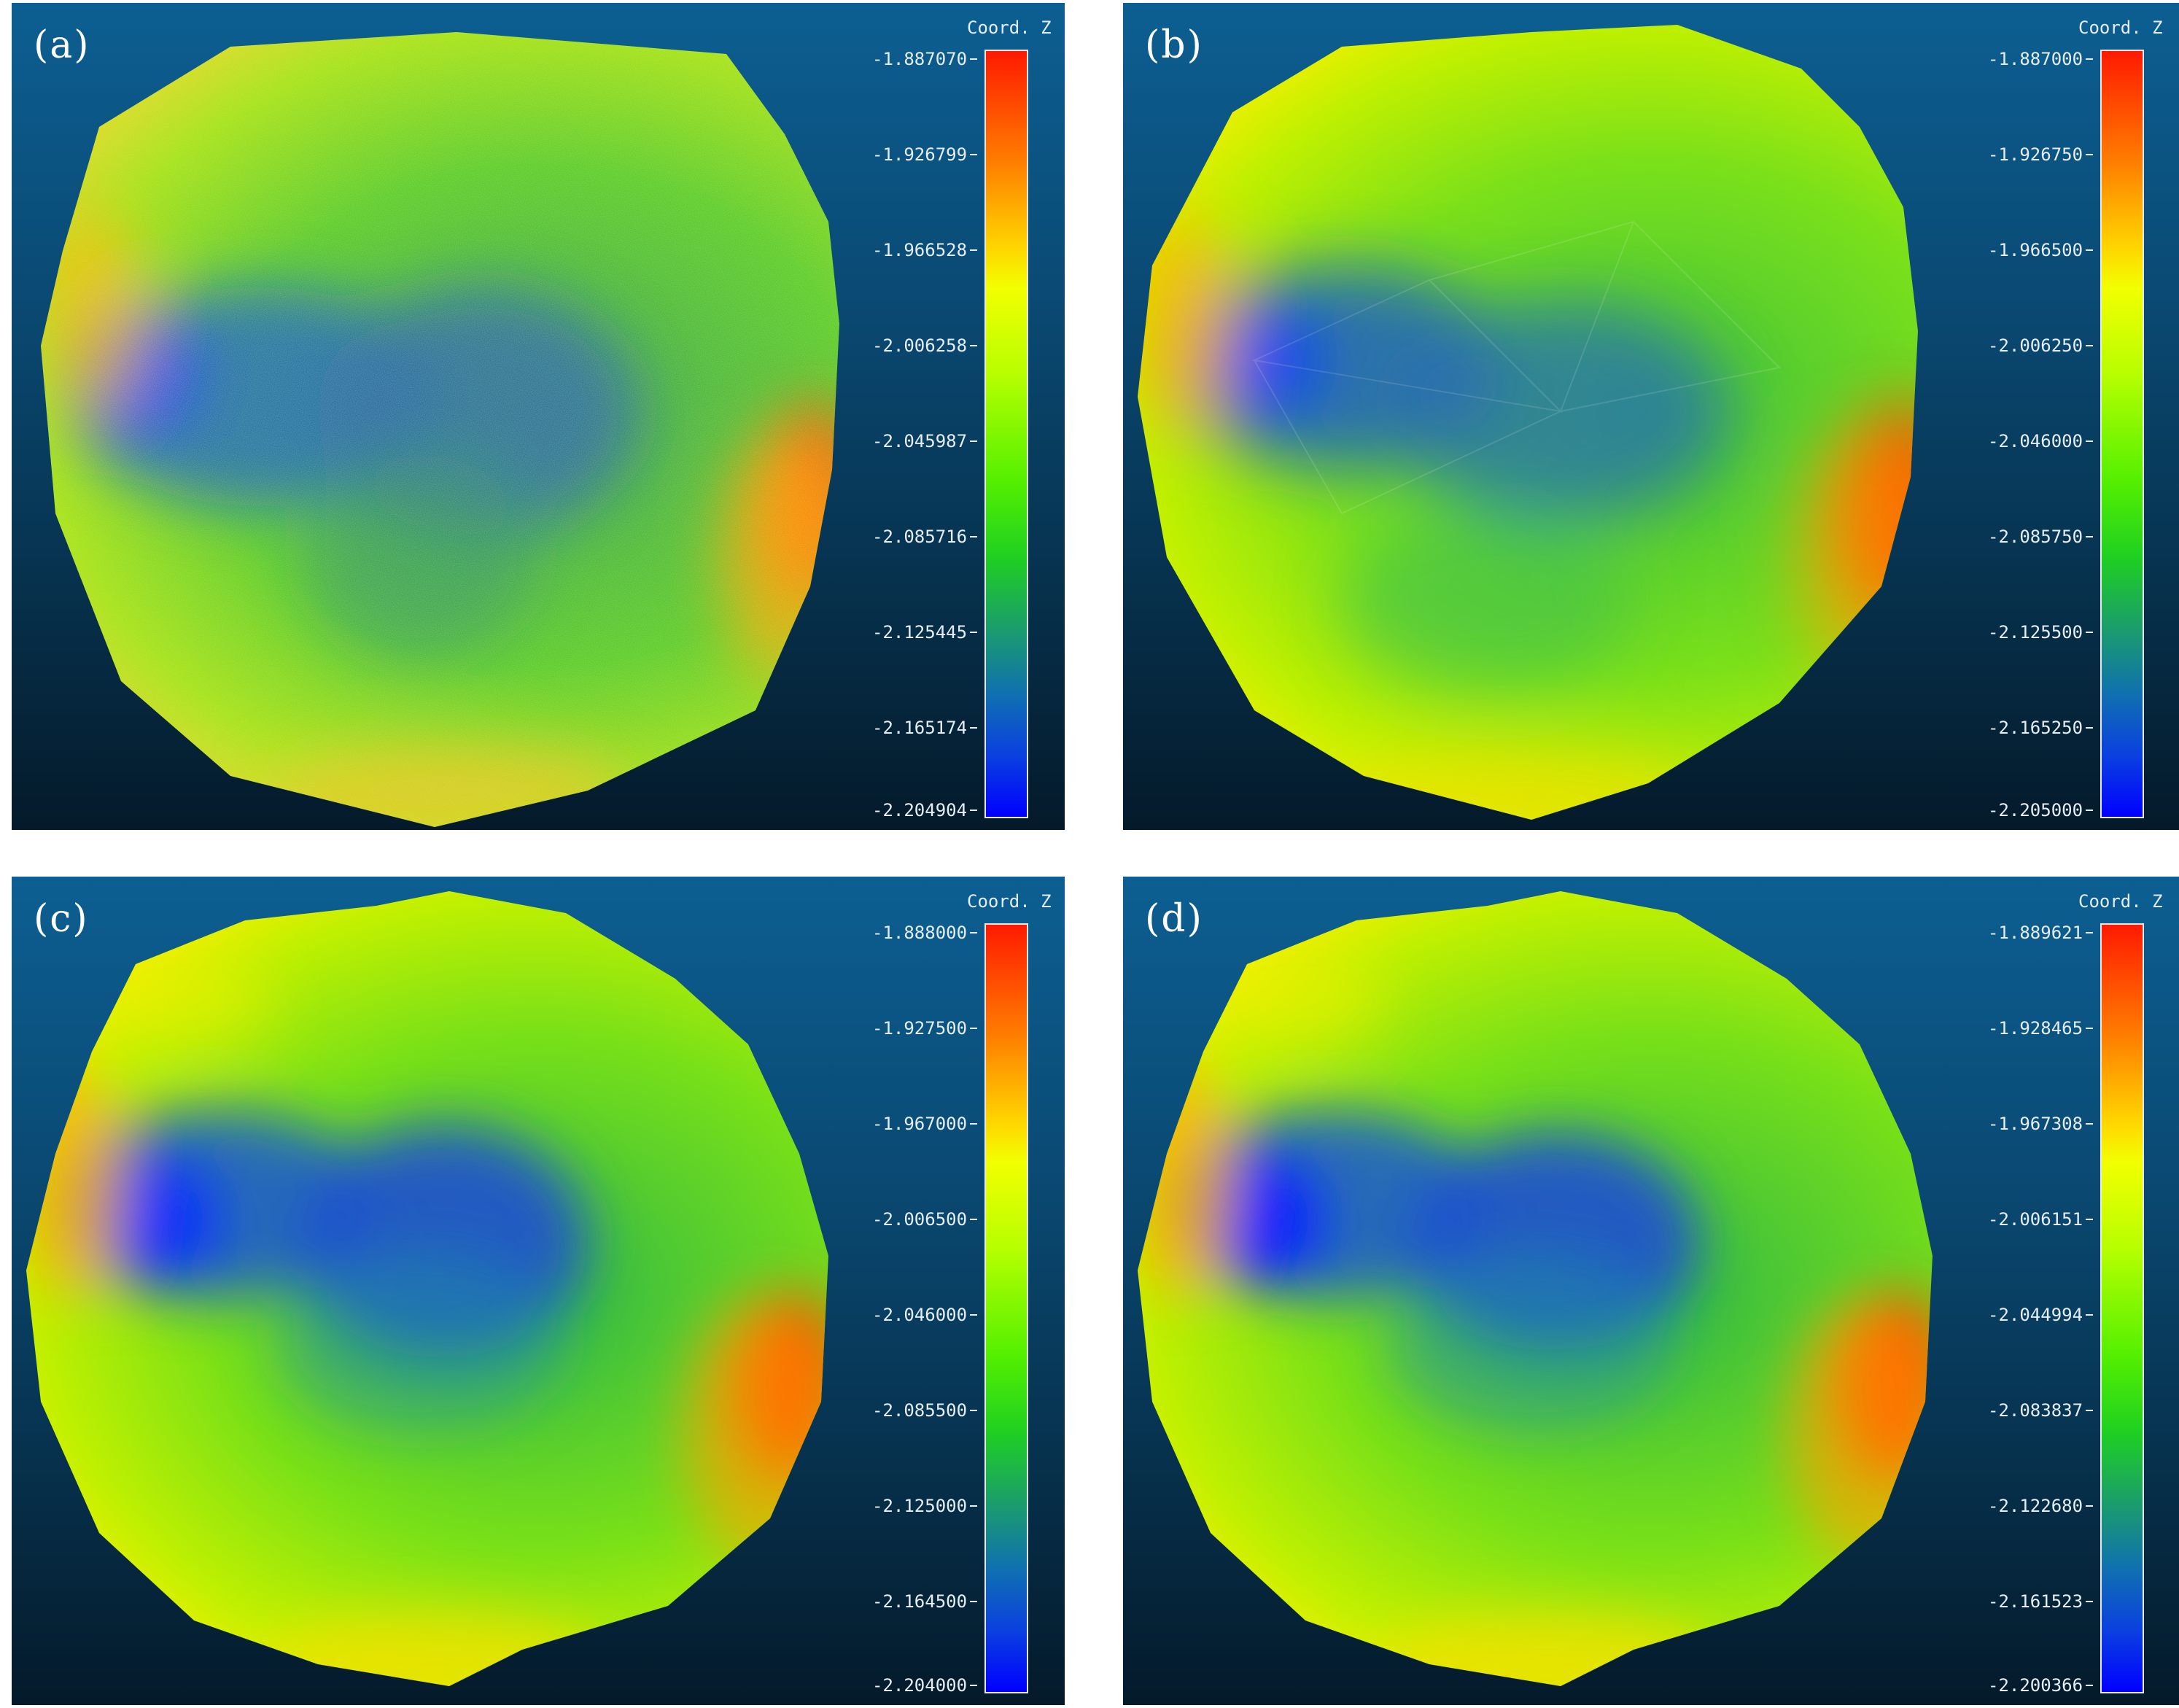  I want to click on colorbar-tick: -2.125445, so click(924, 632).